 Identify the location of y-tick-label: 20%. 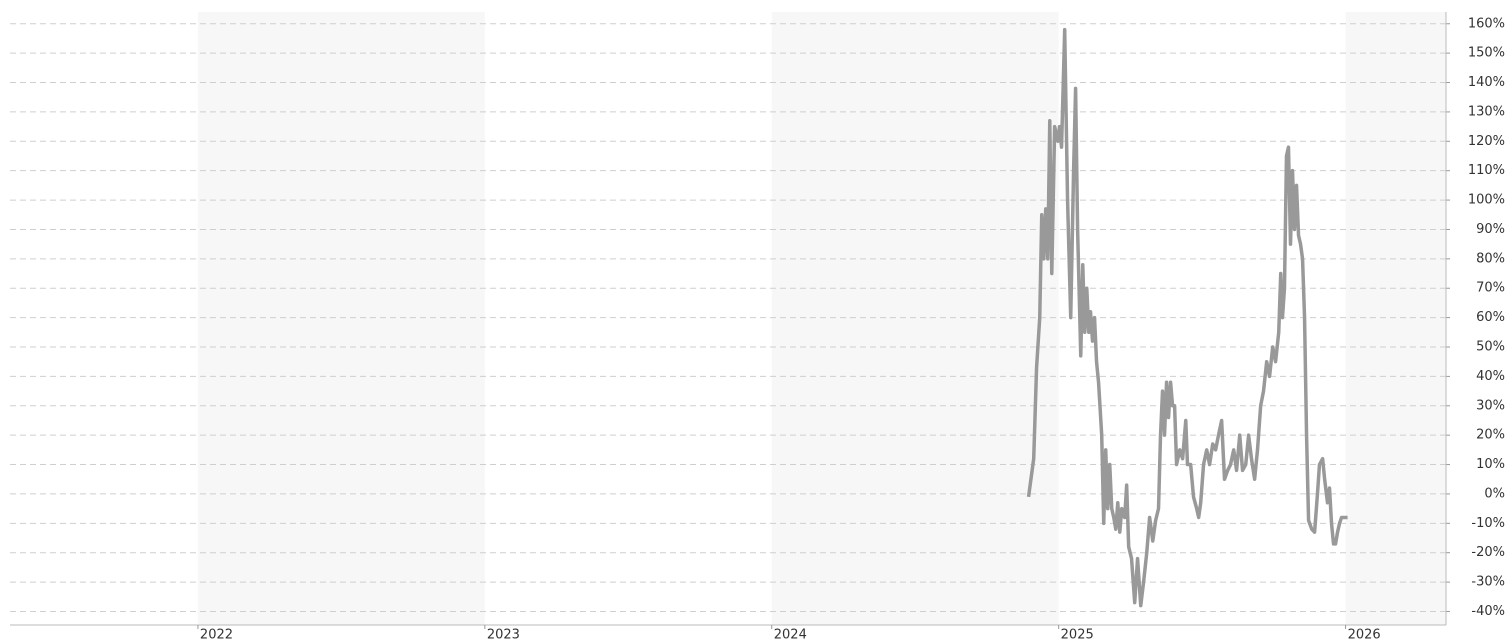
(1490, 435).